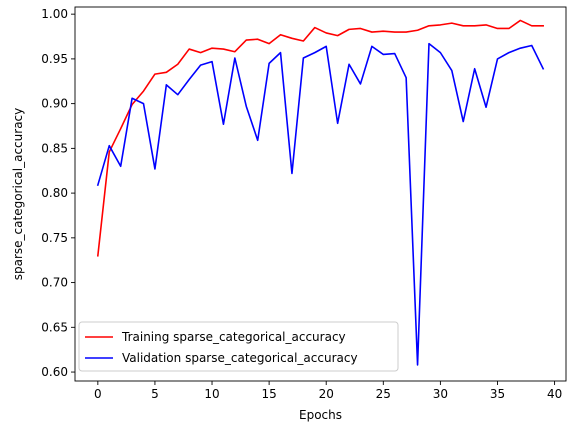  What do you see at coordinates (18, 194) in the screenshot?
I see `y-axis-label: sparse_categorical_accuracy` at bounding box center [18, 194].